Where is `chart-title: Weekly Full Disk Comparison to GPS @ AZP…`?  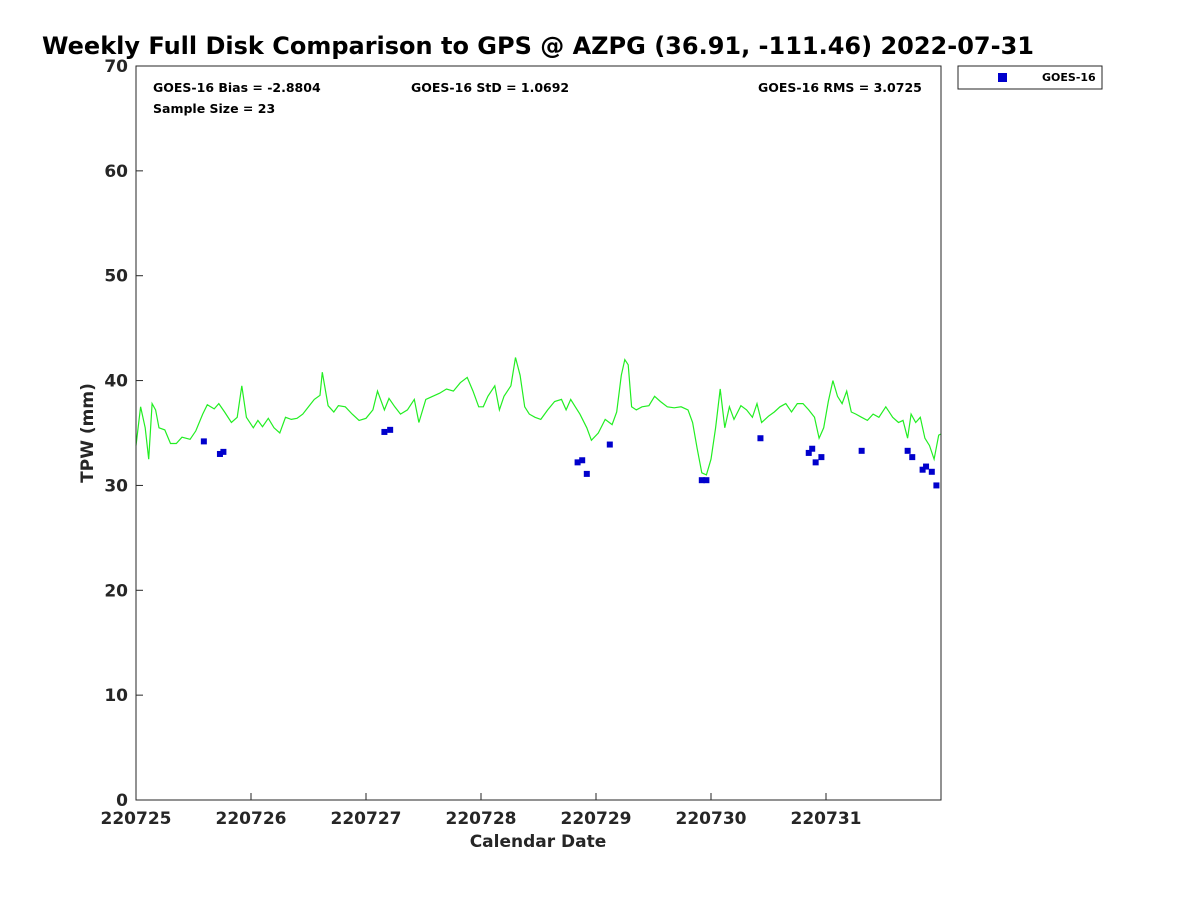 chart-title: Weekly Full Disk Comparison to GPS @ AZP… is located at coordinates (538, 46).